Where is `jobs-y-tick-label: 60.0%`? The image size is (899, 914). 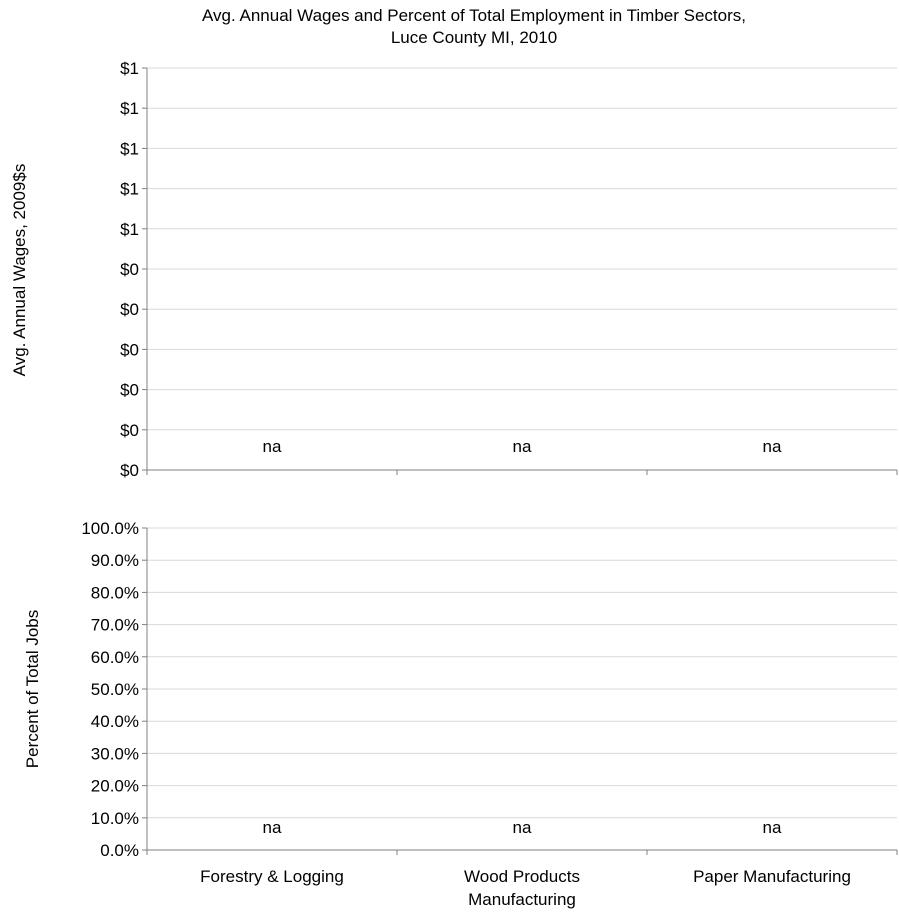
jobs-y-tick-label: 60.0% is located at coordinates (115, 657).